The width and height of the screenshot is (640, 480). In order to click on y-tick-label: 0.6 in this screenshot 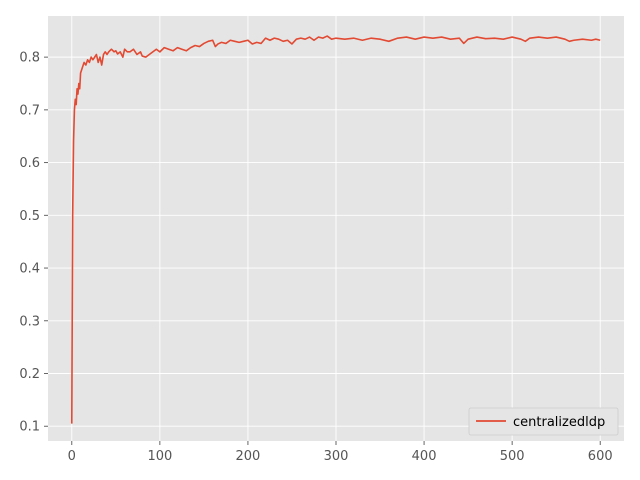, I will do `click(29, 163)`.